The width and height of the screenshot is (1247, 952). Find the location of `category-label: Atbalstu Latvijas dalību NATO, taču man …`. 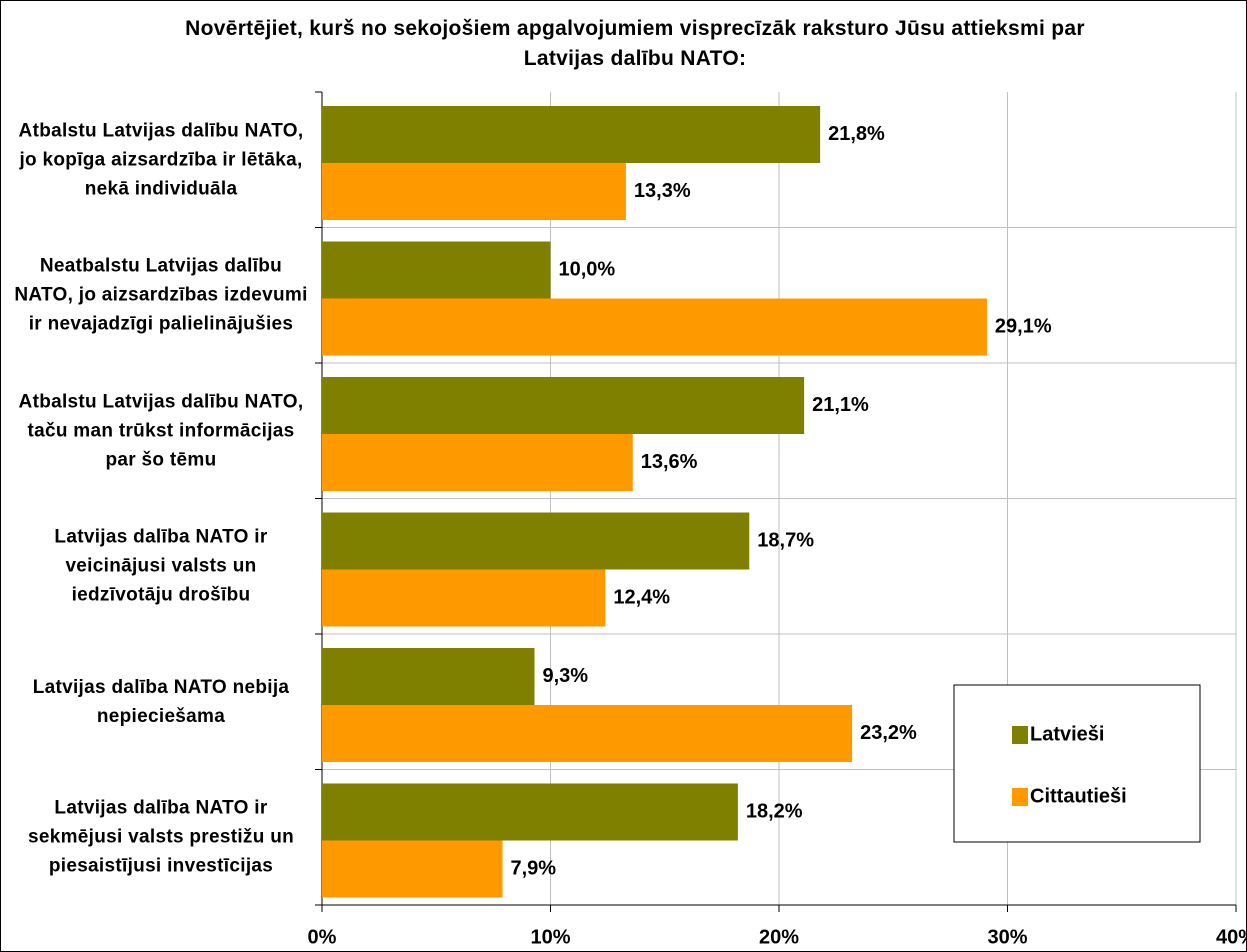

category-label: Atbalstu Latvijas dalību NATO, taču man … is located at coordinates (161, 431).